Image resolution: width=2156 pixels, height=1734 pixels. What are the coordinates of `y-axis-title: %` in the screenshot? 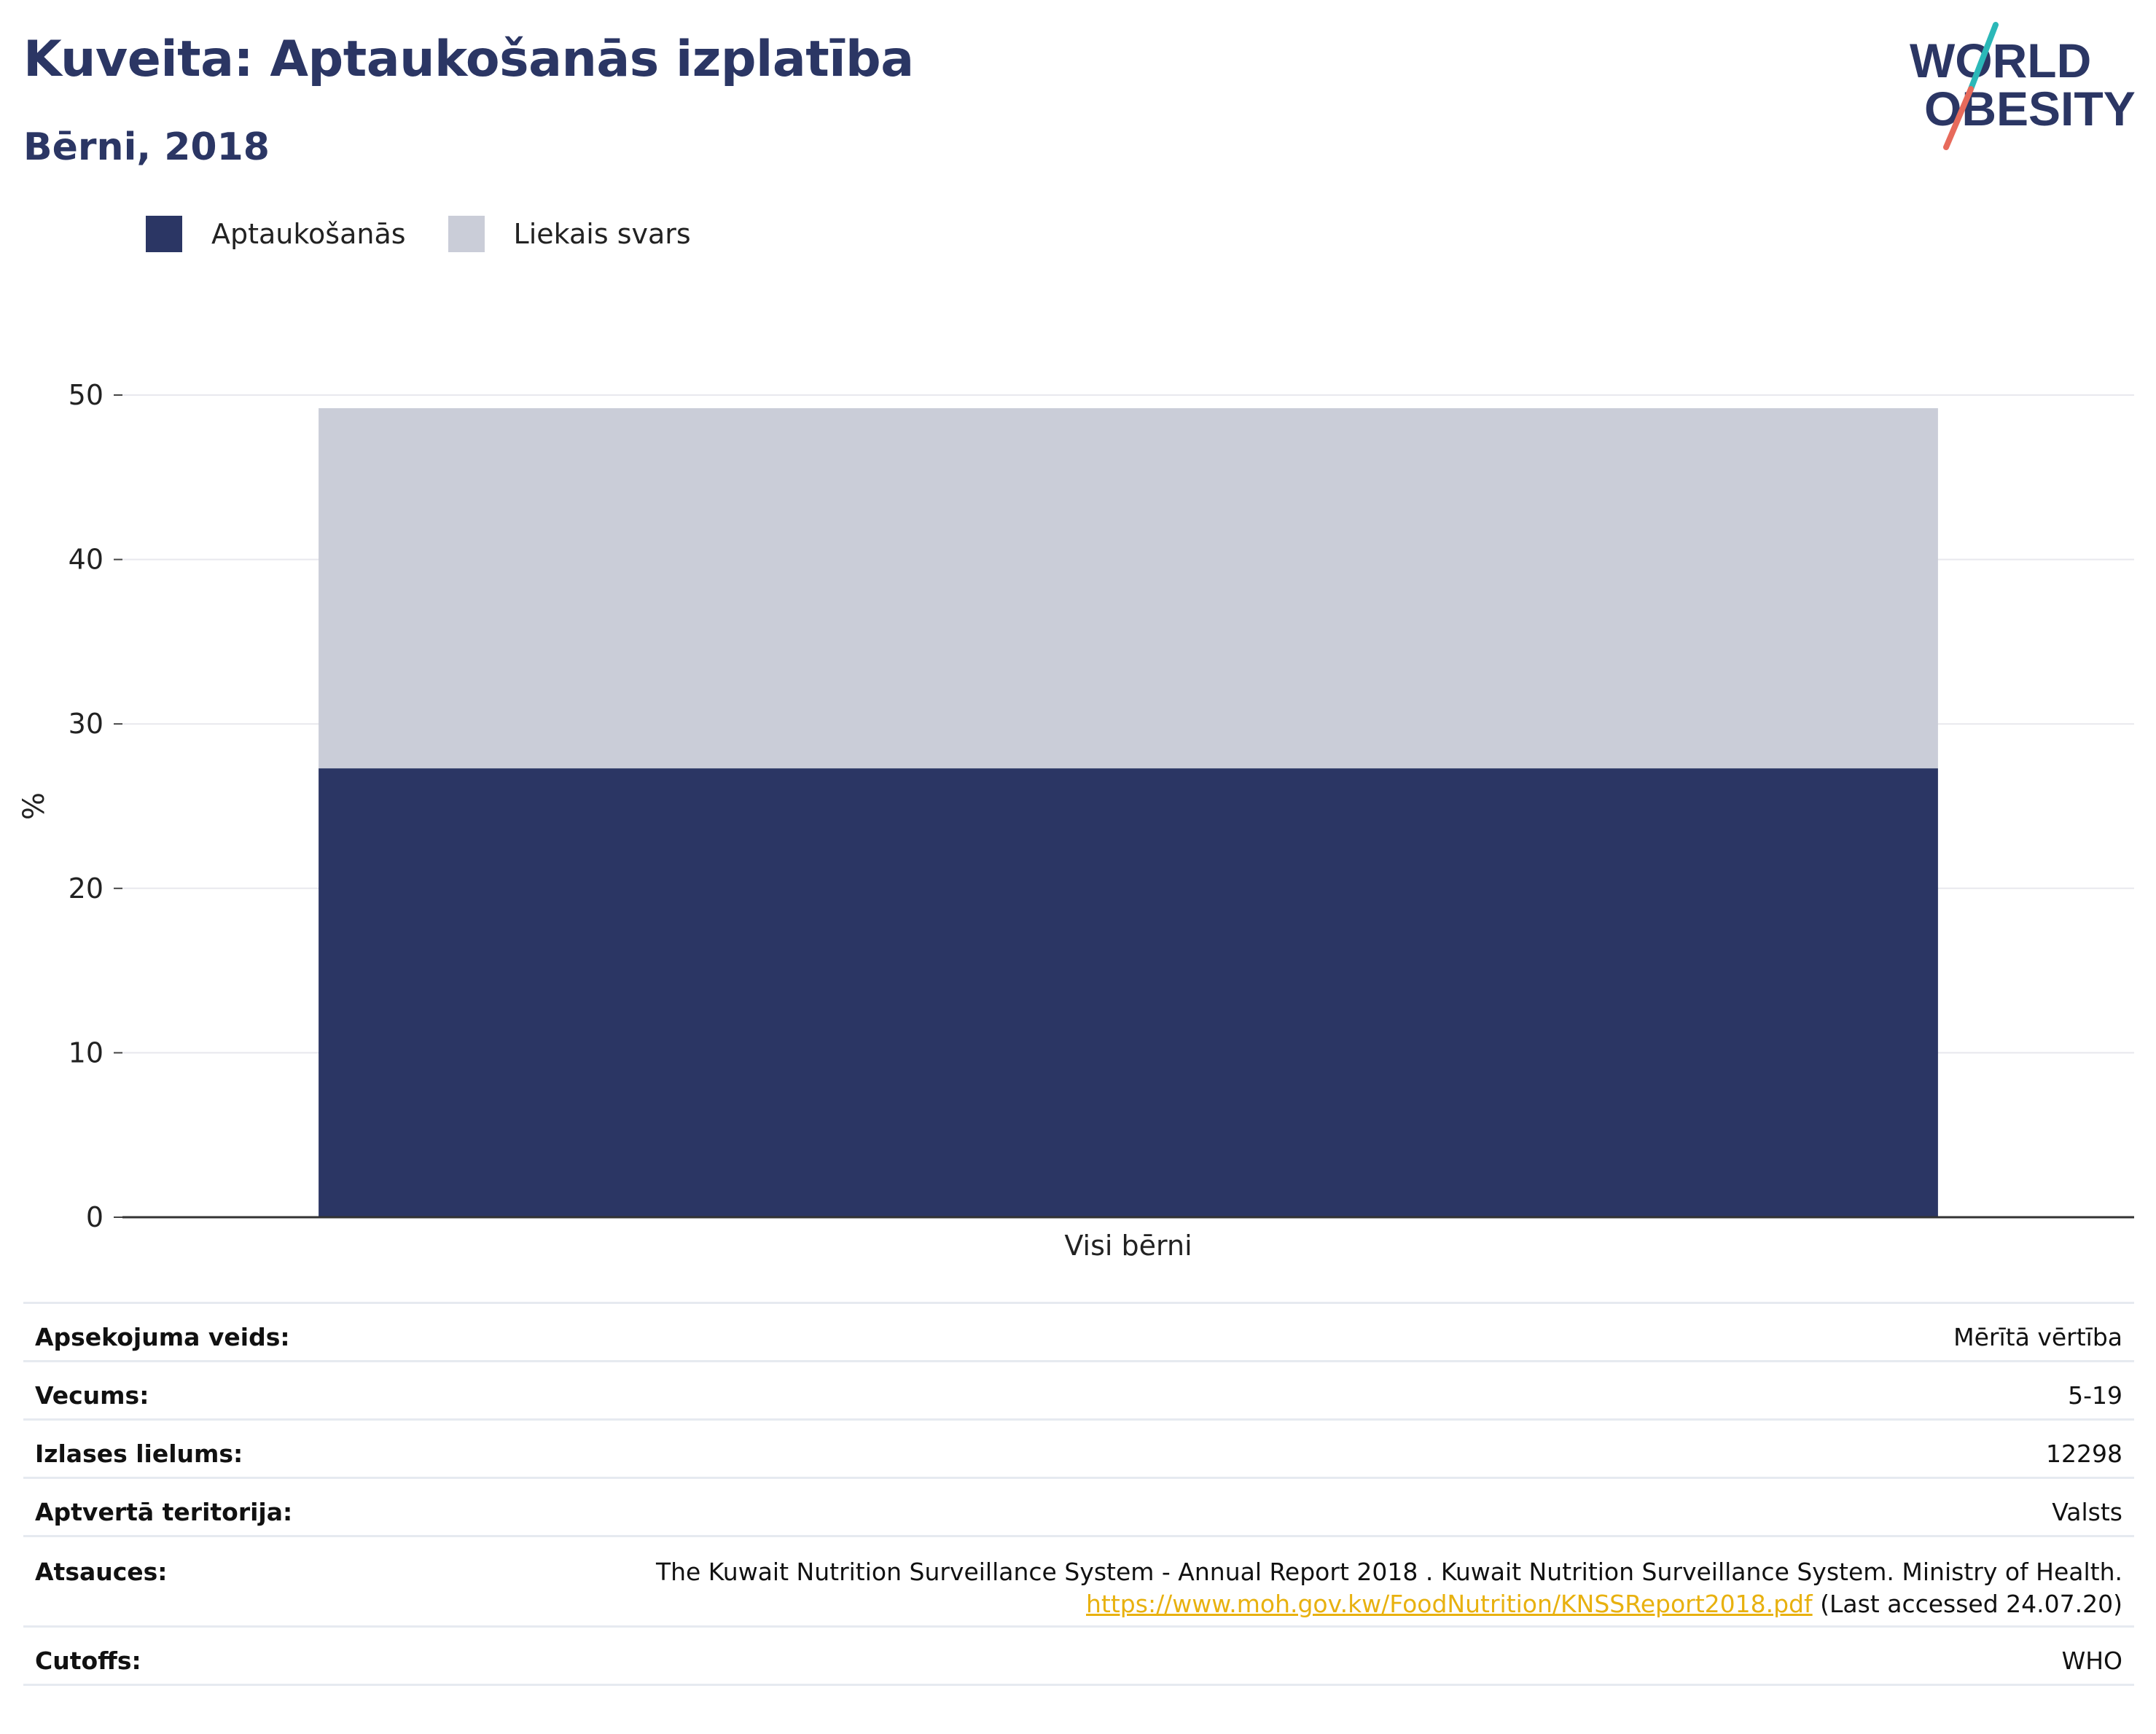 It's located at (34, 806).